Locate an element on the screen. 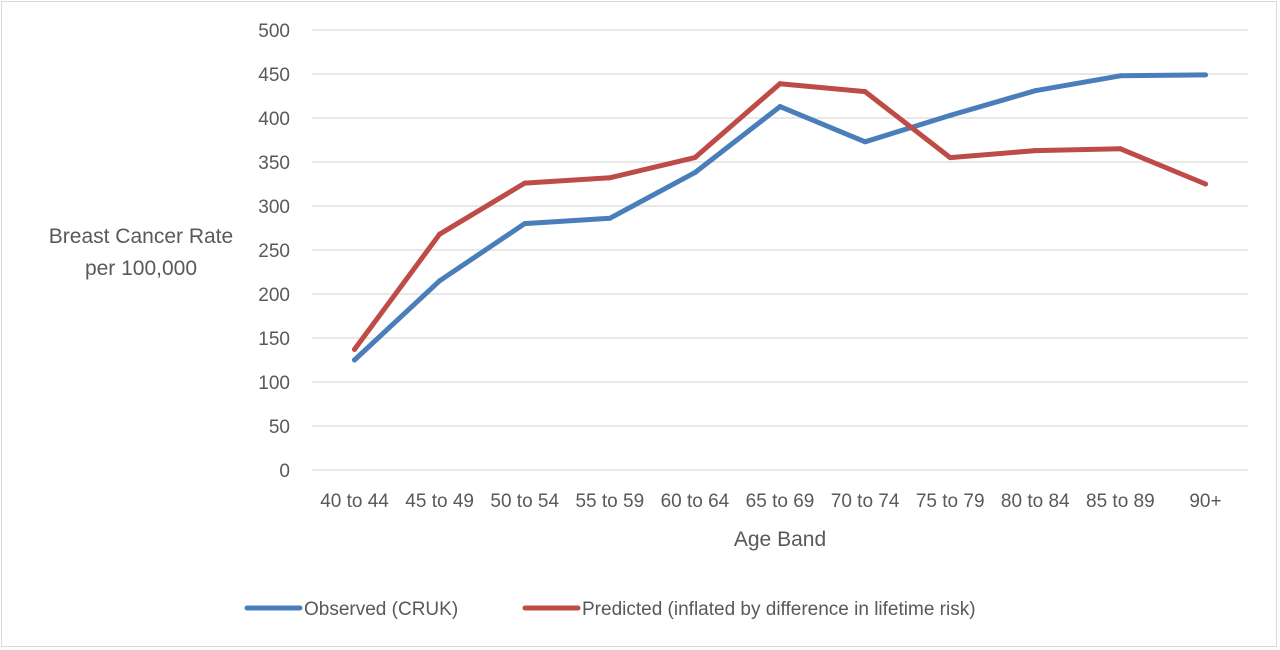  y-tick-label: 0 is located at coordinates (284, 471).